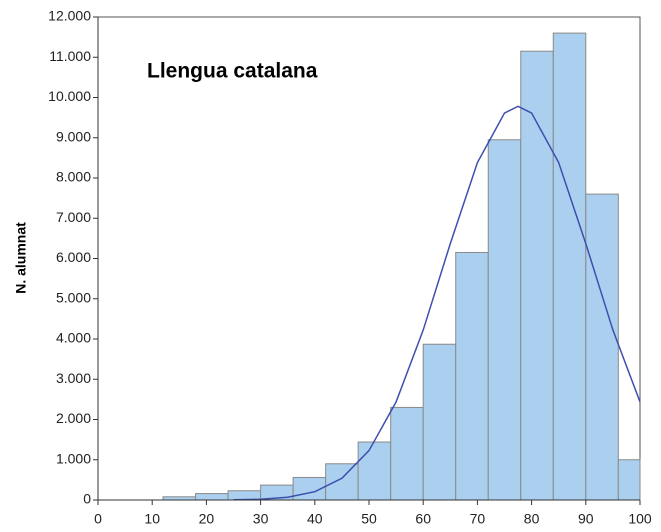 This screenshot has height=532, width=661. I want to click on y-tick-label: 1.000, so click(73, 458).